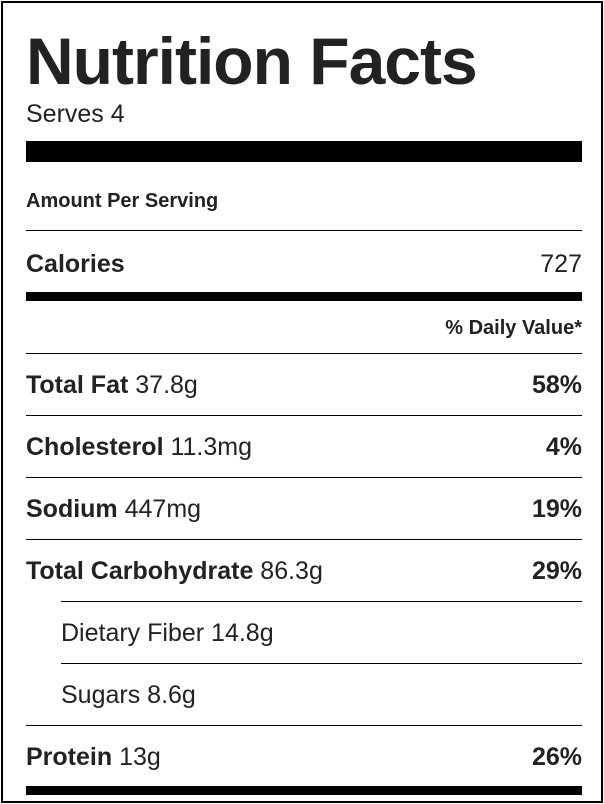 The height and width of the screenshot is (804, 604). What do you see at coordinates (321, 633) in the screenshot?
I see `nutrient-row-dietary-fiber: Dietary Fiber 14.8g` at bounding box center [321, 633].